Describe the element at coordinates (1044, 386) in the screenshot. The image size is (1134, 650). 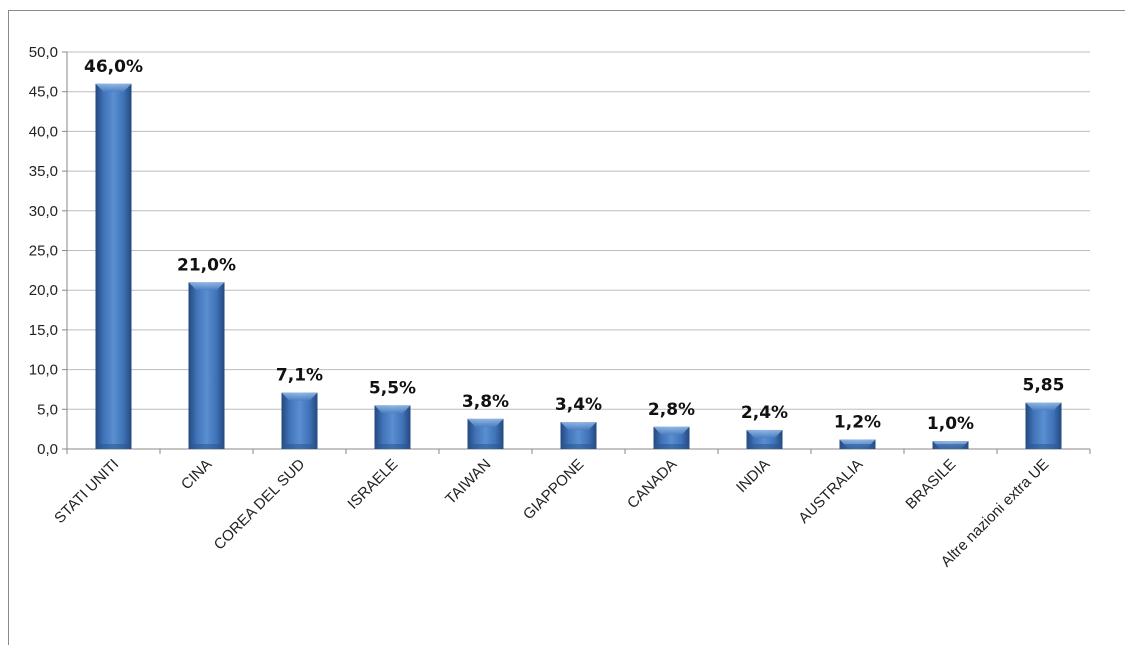
I see `data-label: 5,85` at that location.